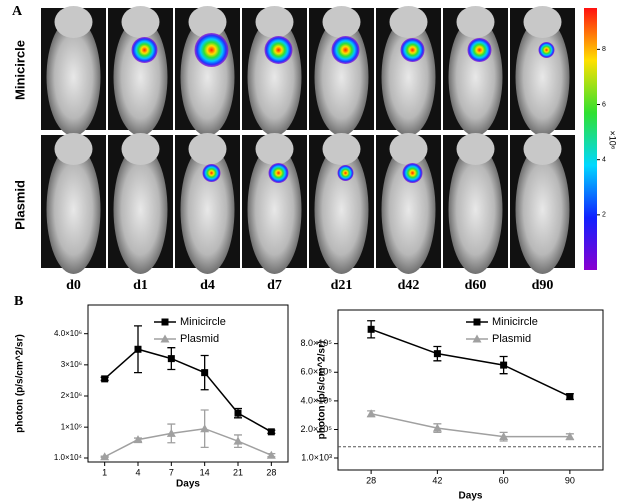 Image resolution: width=624 pixels, height=503 pixels. I want to click on y-tick-label: 4.0×10⁵, so click(316, 400).